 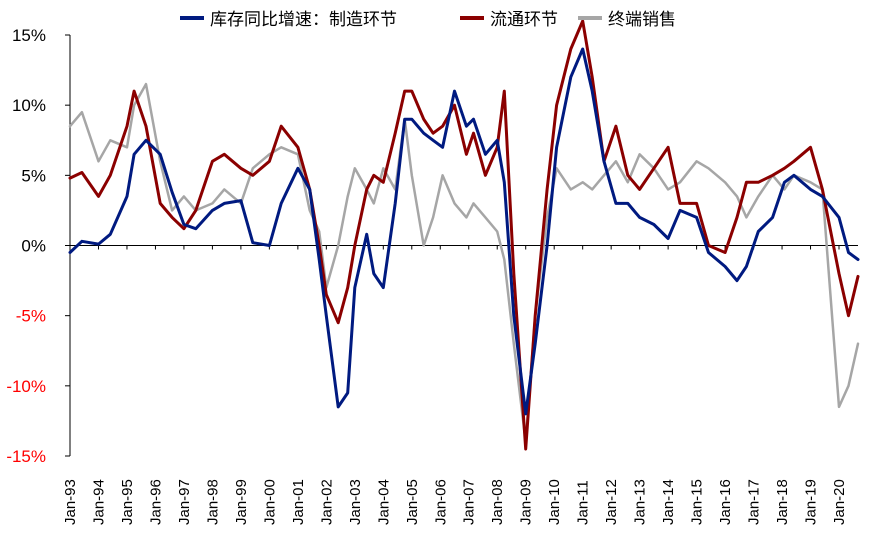 What do you see at coordinates (184, 502) in the screenshot?
I see `x-tick-label: Jan-97` at bounding box center [184, 502].